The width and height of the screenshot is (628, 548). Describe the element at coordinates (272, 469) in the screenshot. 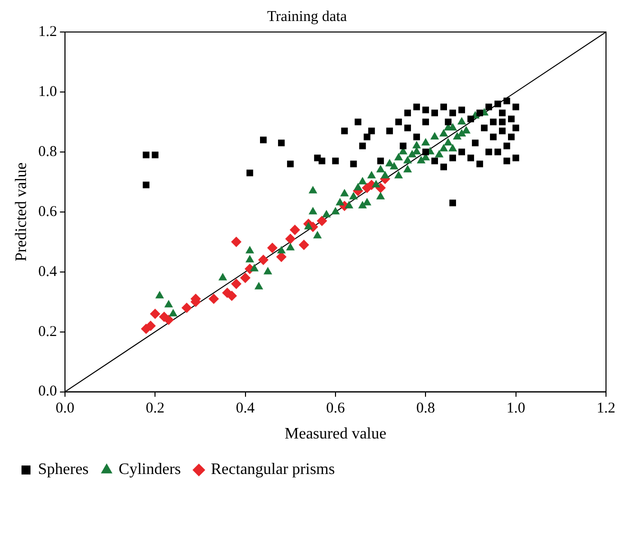

I see `legend-label: Rectangular prisms` at that location.